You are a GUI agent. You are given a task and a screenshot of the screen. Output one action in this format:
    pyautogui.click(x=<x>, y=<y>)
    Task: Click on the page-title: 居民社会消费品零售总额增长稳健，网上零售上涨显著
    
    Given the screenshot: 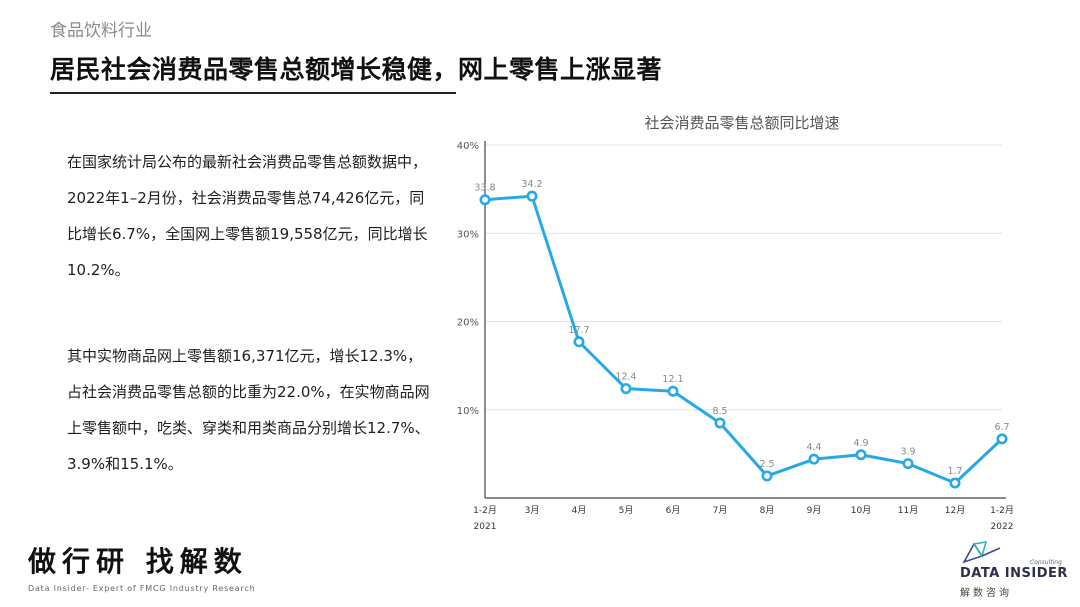 What is the action you would take?
    pyautogui.click(x=356, y=69)
    